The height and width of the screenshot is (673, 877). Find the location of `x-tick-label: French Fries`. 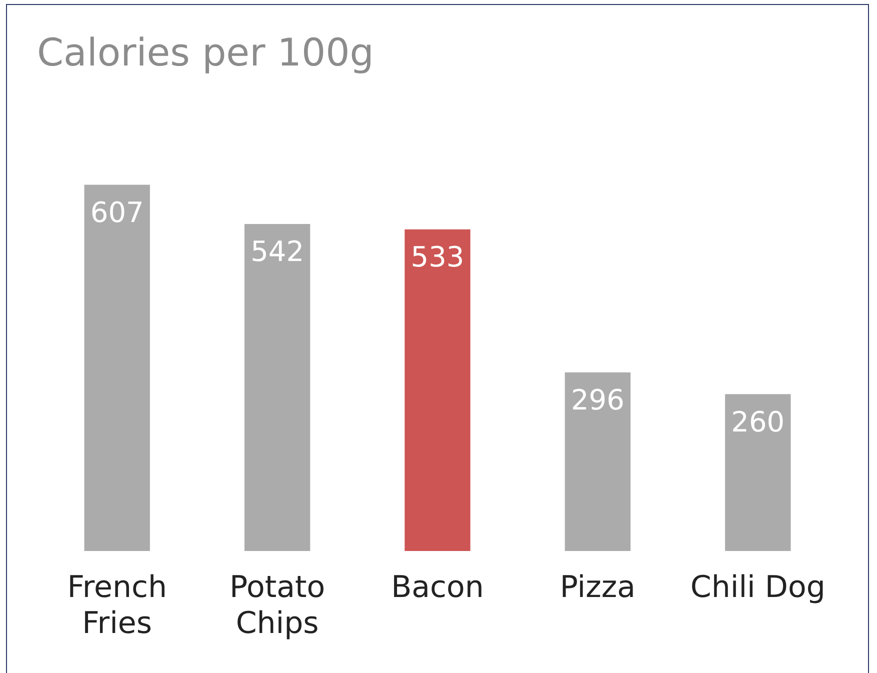

x-tick-label: French Fries is located at coordinates (117, 605).